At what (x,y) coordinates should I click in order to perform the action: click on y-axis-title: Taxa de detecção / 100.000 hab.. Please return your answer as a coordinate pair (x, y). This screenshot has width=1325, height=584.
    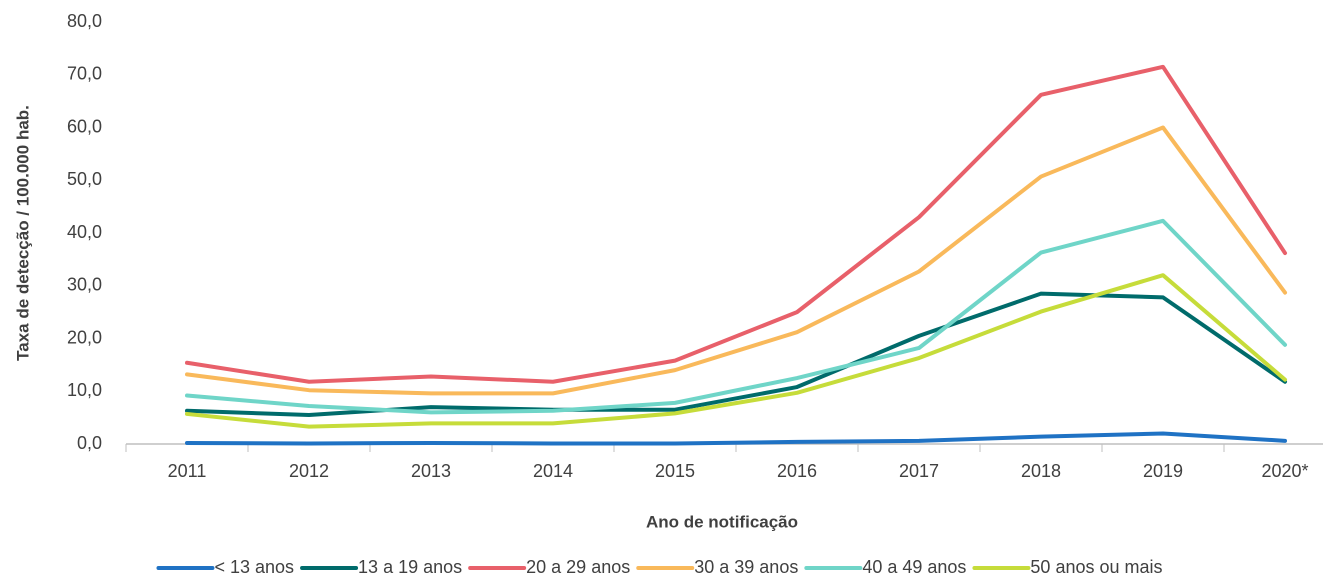
    Looking at the image, I should click on (22, 233).